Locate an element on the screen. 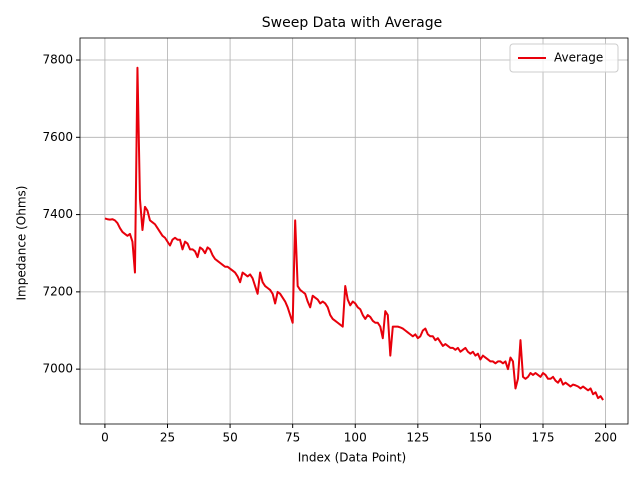  y-axis-label: Impedance (Ohms) is located at coordinates (22, 243).